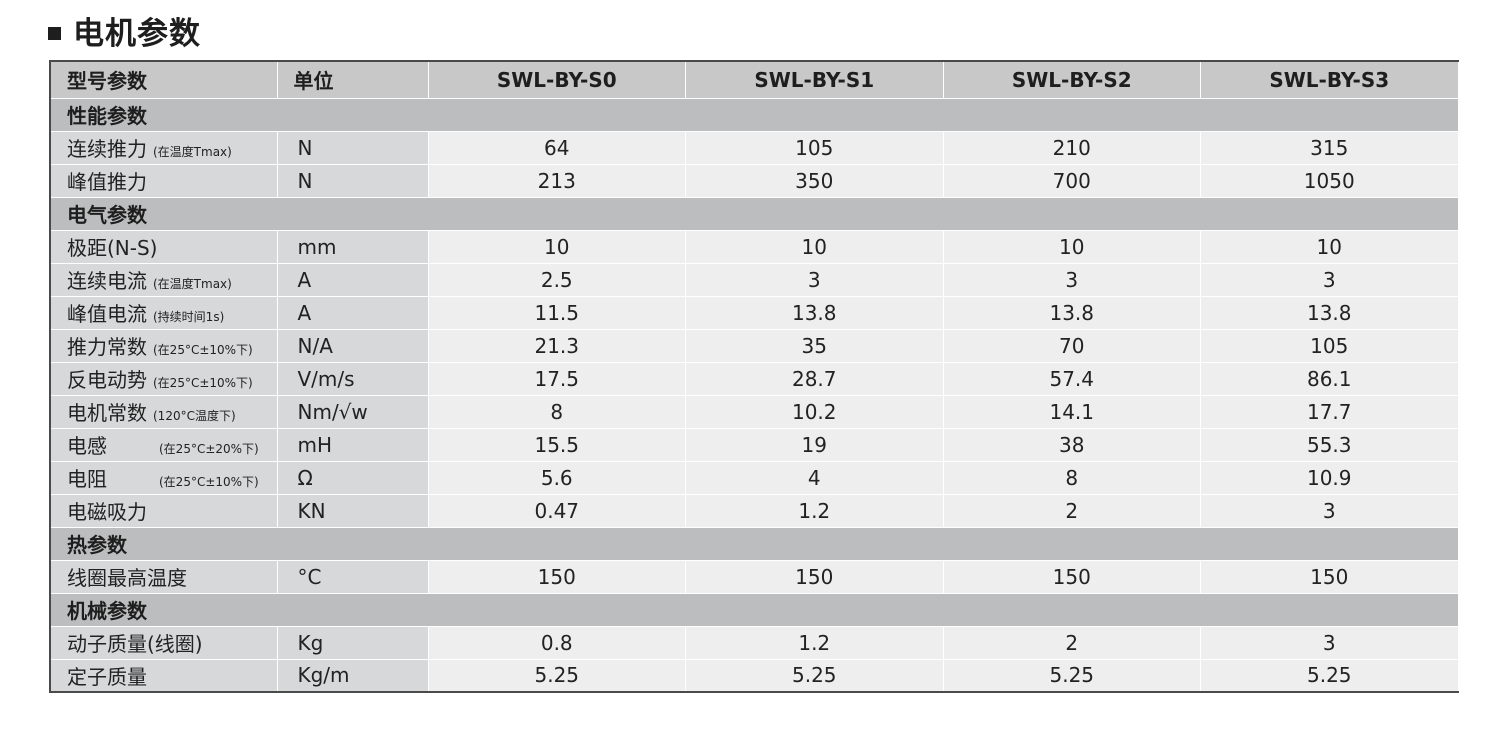 Image resolution: width=1500 pixels, height=730 pixels. Describe the element at coordinates (353, 79) in the screenshot. I see `header-unit: 单位` at that location.